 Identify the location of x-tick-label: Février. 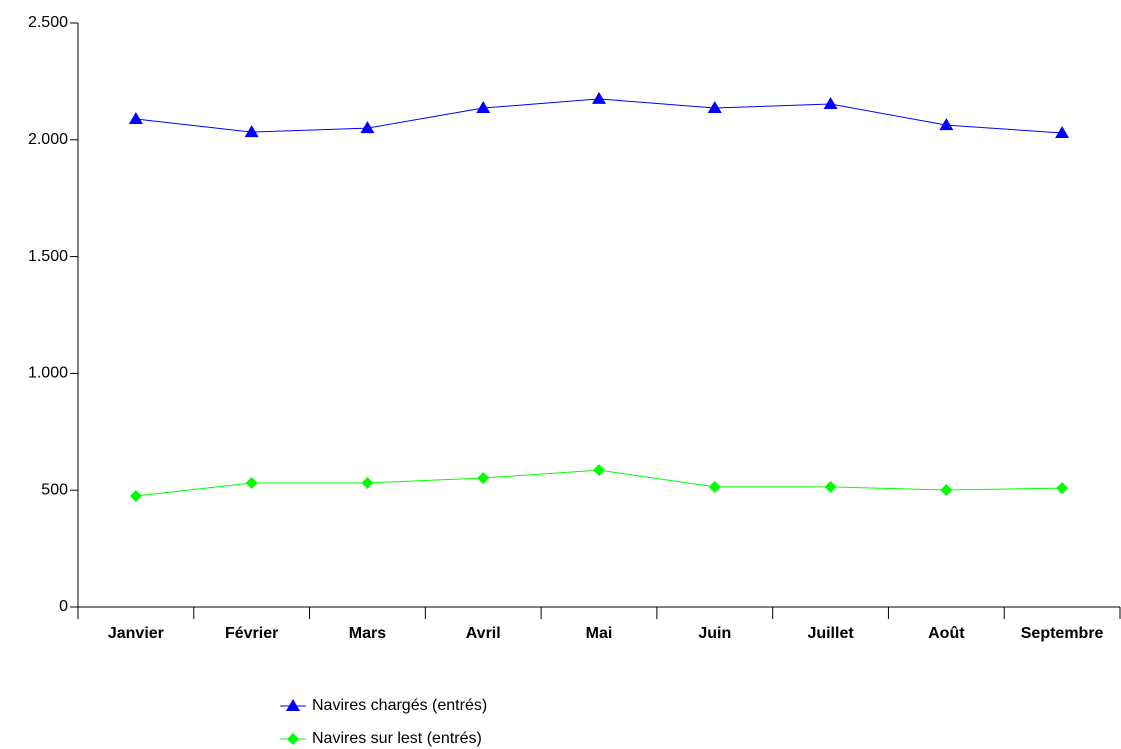
(251, 633).